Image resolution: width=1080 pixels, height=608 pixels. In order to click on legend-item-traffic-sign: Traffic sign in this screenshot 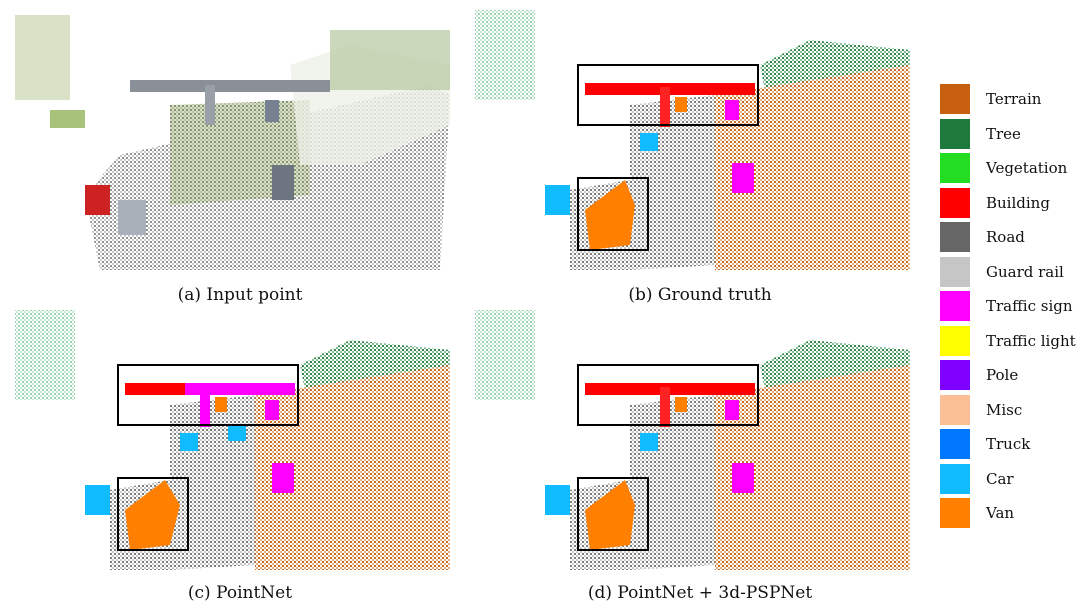, I will do `click(1010, 306)`.